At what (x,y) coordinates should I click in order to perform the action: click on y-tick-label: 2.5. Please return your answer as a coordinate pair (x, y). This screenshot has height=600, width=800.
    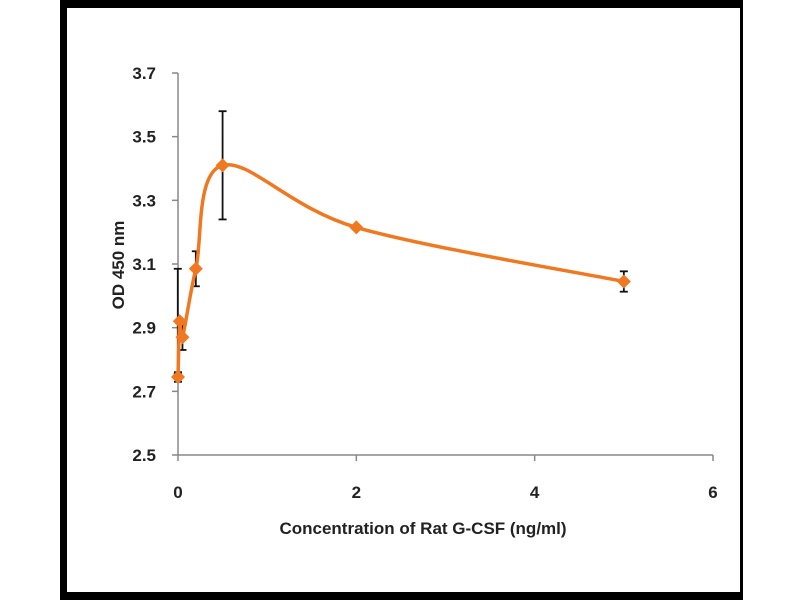
    Looking at the image, I should click on (144, 455).